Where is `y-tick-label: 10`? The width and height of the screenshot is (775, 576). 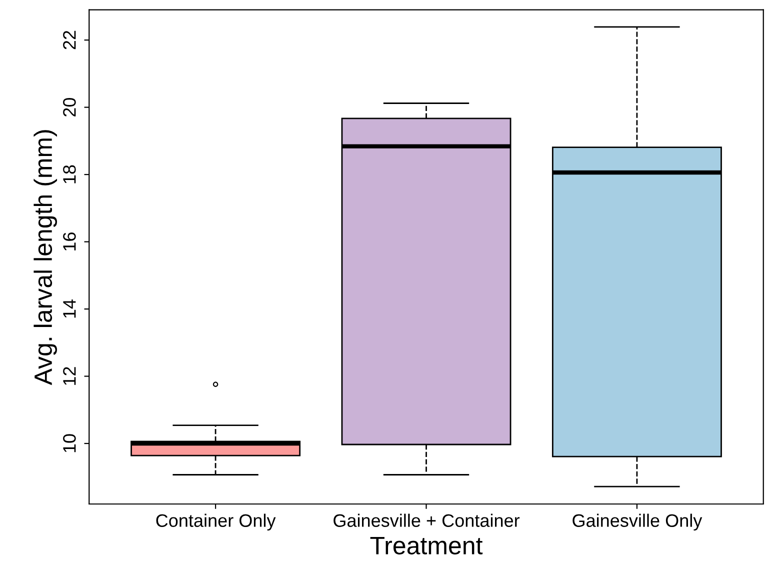
y-tick-label: 10 is located at coordinates (69, 443).